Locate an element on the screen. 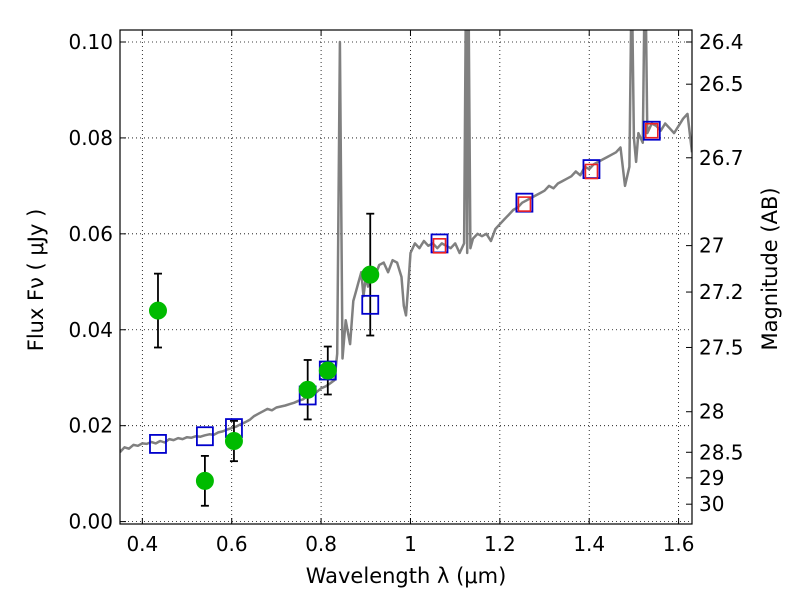  x-tick-label: 1.4 is located at coordinates (589, 544).